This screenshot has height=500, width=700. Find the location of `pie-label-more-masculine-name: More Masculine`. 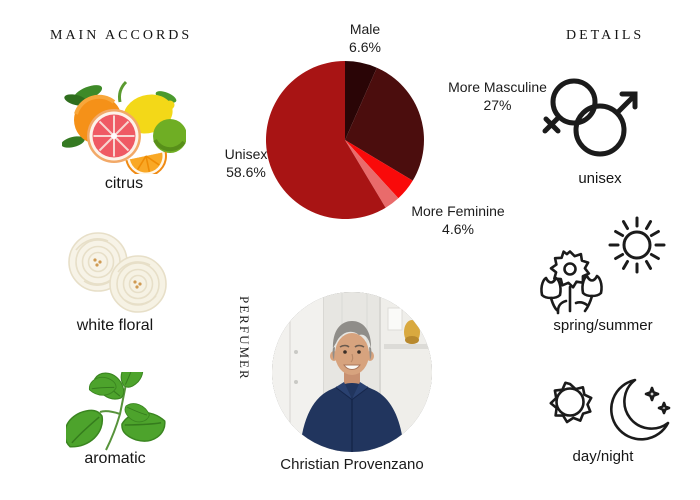

pie-label-more-masculine-name: More Masculine is located at coordinates (497, 87).